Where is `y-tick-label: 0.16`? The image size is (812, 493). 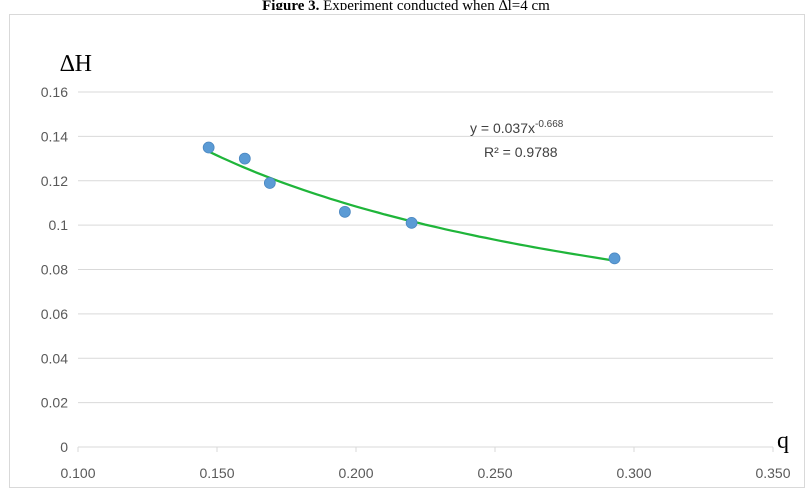
y-tick-label: 0.16 is located at coordinates (54, 92).